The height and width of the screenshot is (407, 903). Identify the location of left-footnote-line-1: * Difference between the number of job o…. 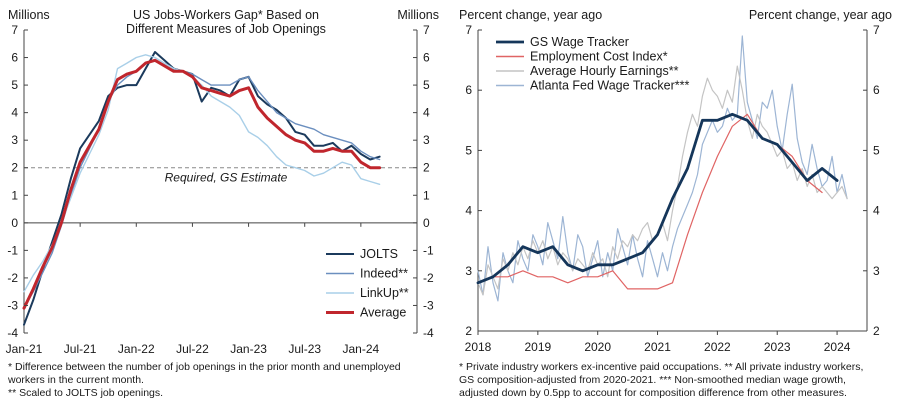
(204, 367).